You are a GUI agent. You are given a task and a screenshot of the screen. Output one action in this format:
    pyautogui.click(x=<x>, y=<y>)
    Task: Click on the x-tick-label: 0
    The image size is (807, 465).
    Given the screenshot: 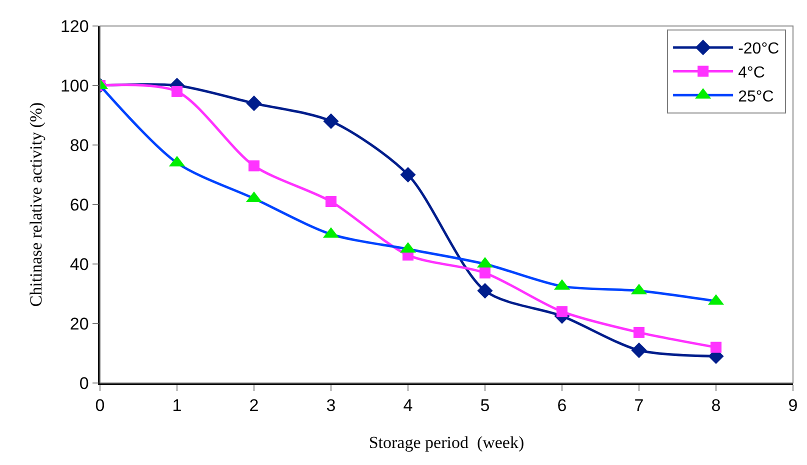 What is the action you would take?
    pyautogui.click(x=100, y=406)
    